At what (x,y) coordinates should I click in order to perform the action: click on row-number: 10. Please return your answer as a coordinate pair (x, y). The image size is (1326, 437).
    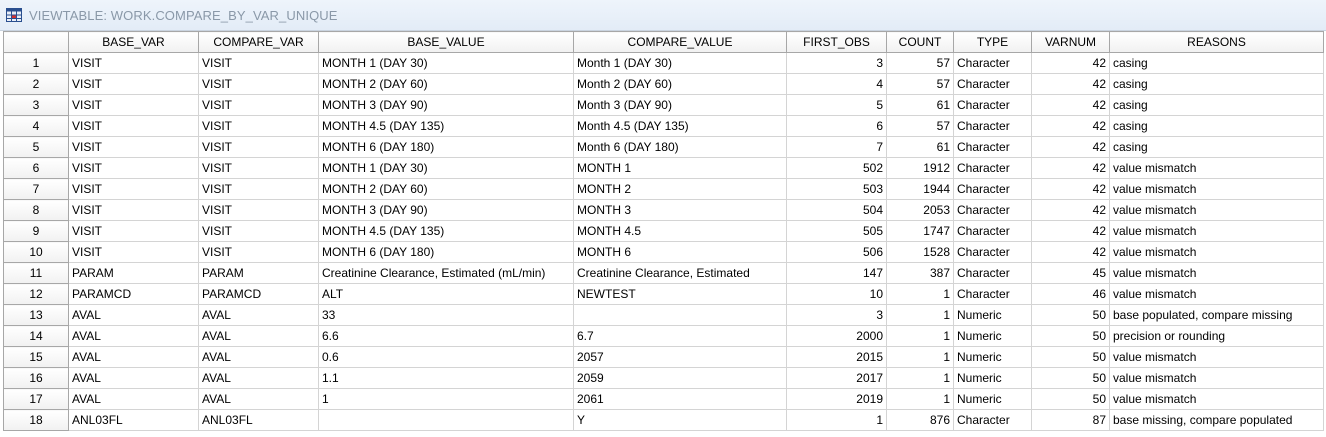
    Looking at the image, I should click on (36, 252).